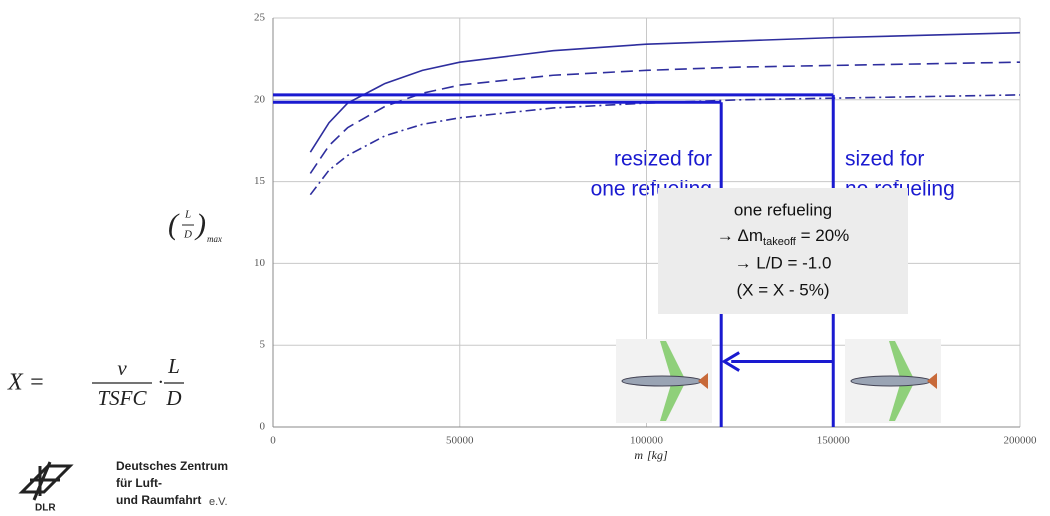  I want to click on y-label-den: D, so click(187, 235).